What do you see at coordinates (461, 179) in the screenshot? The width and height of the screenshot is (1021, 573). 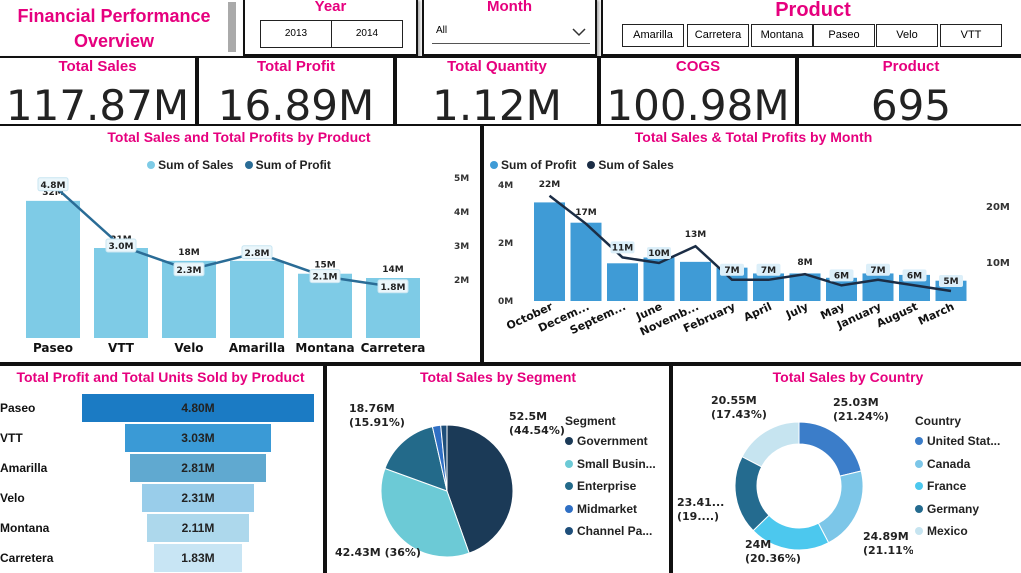 I see `y2-tick-label: 5M` at bounding box center [461, 179].